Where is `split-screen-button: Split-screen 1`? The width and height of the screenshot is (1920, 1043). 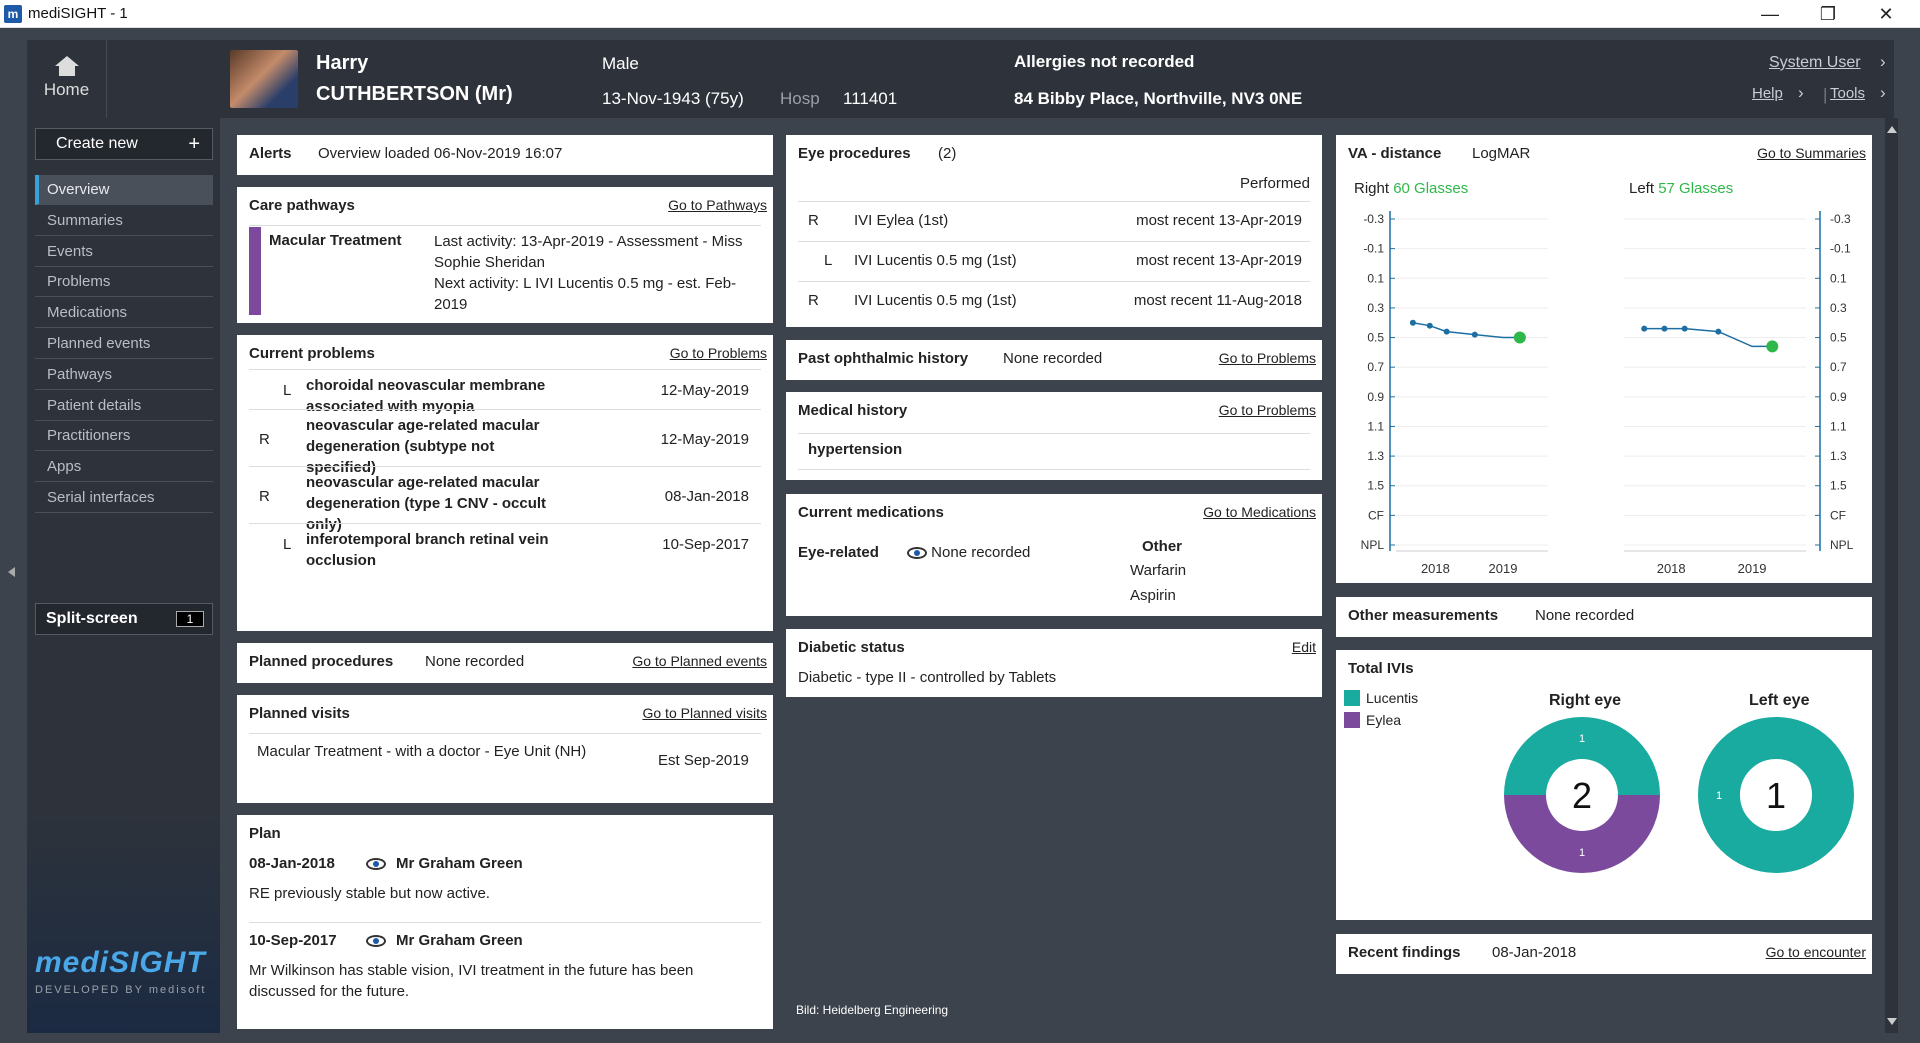 split-screen-button: Split-screen 1 is located at coordinates (124, 619).